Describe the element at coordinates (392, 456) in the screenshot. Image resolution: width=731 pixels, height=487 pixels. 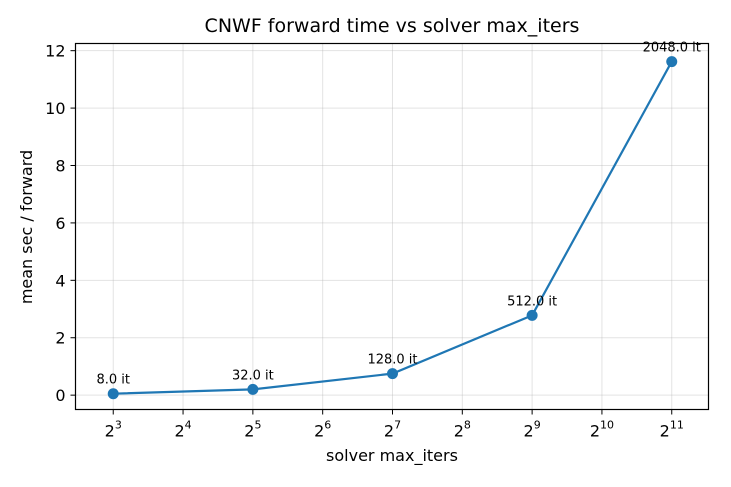
I see `x-axis-label: solver max_iters` at that location.